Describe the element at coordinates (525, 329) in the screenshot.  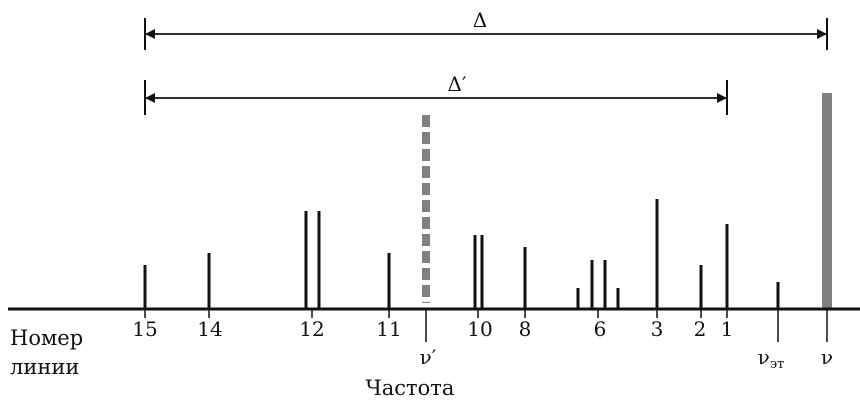
I see `line-number-8: 8` at that location.